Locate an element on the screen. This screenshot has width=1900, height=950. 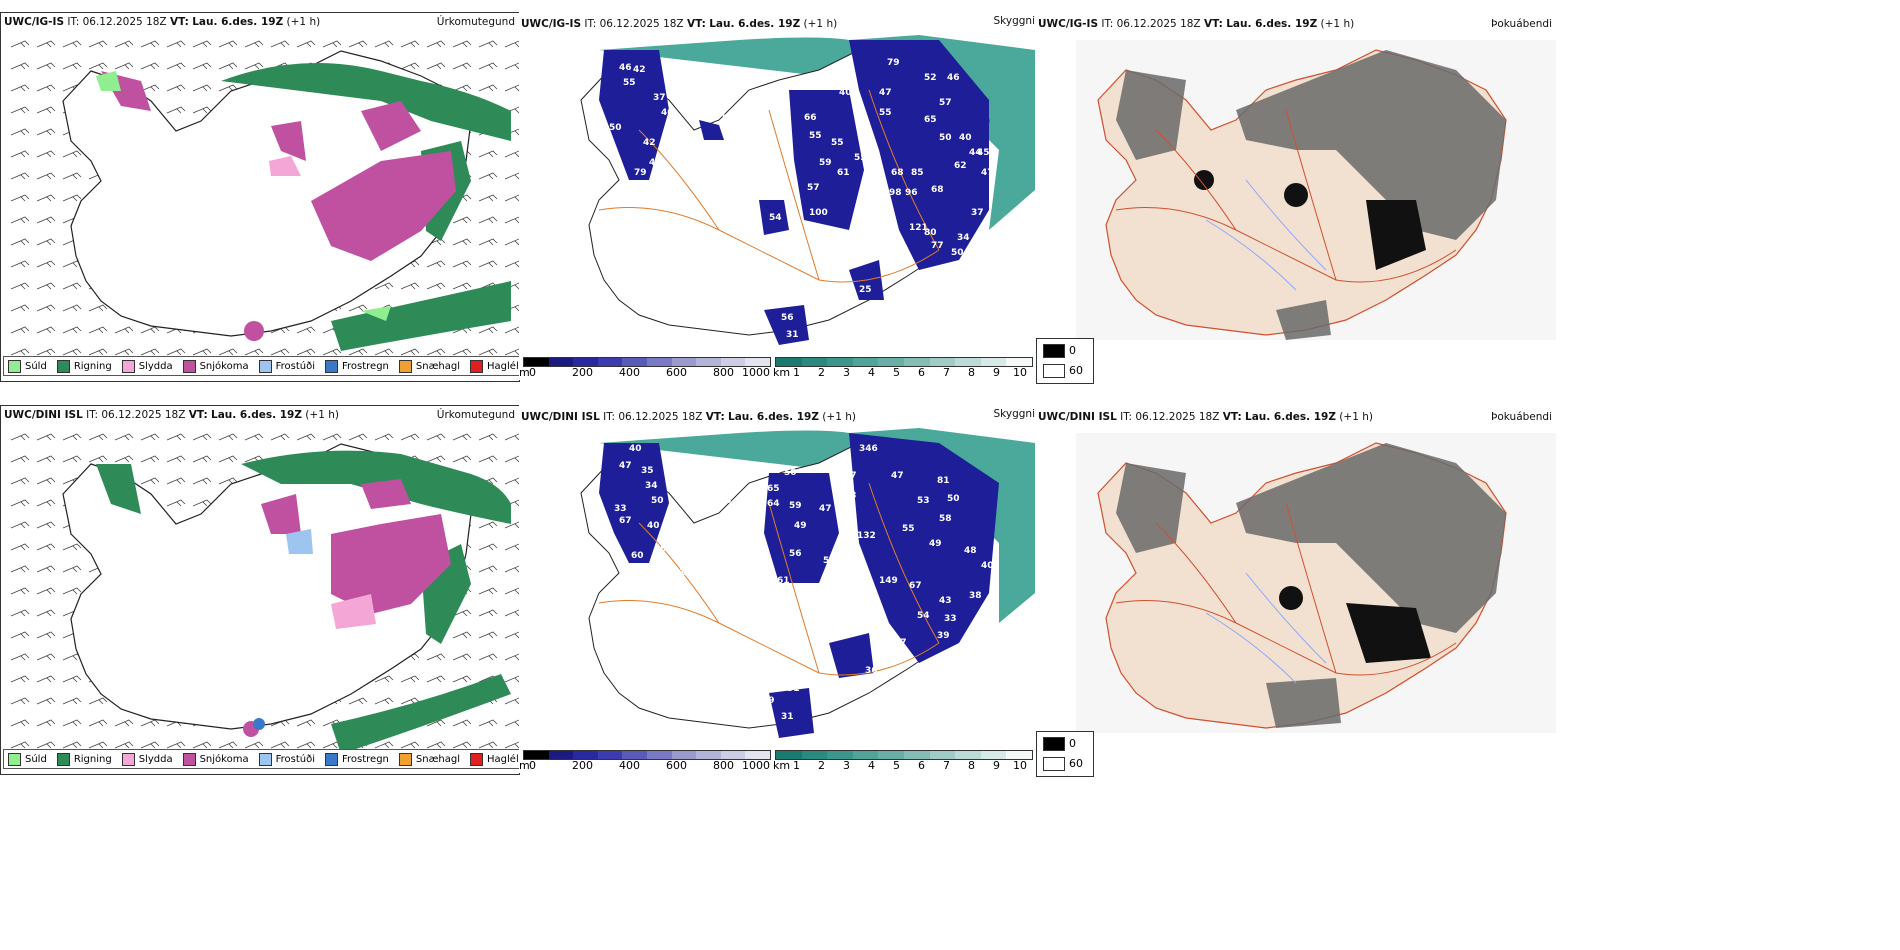
svg-text: 47 is located at coordinates (987, 173).